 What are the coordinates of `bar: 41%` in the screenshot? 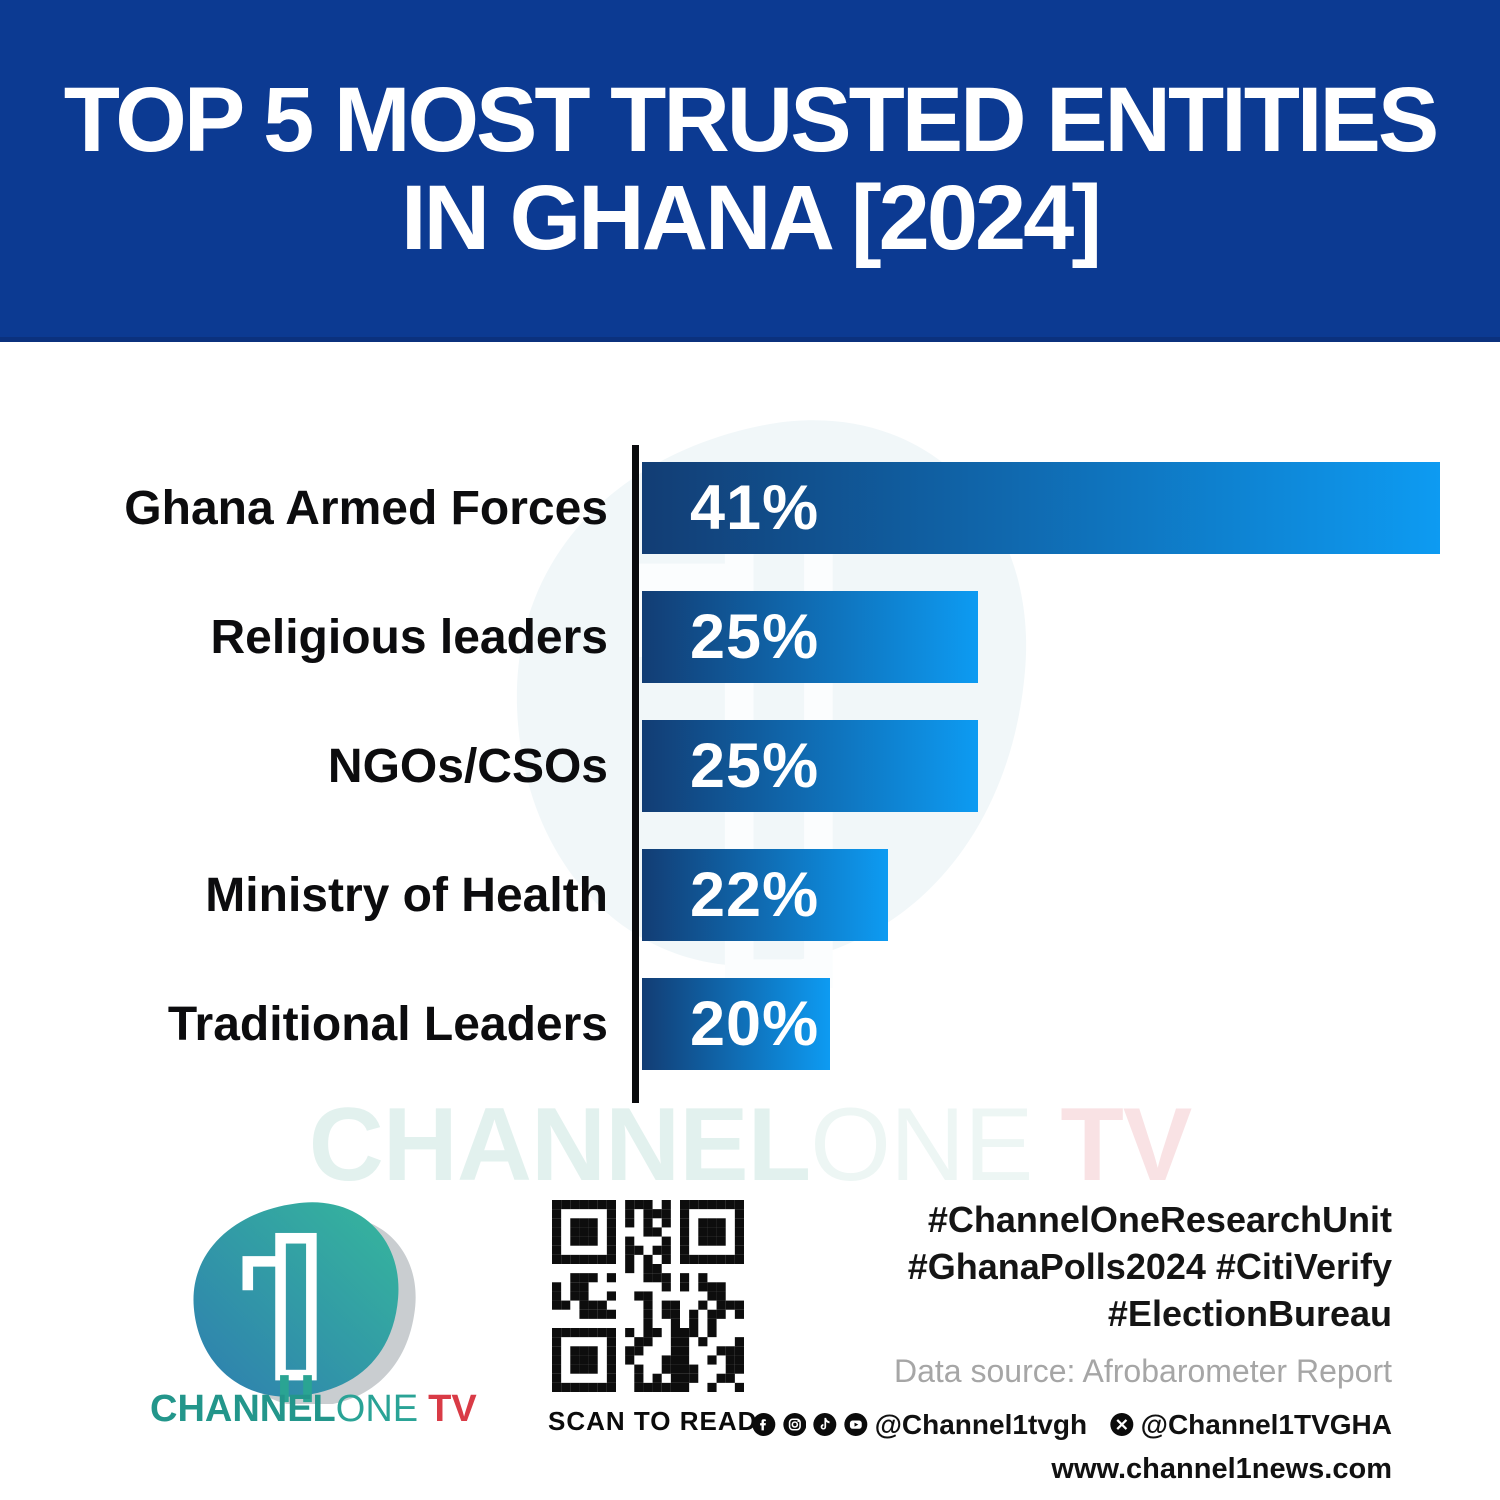 It's located at (1041, 508).